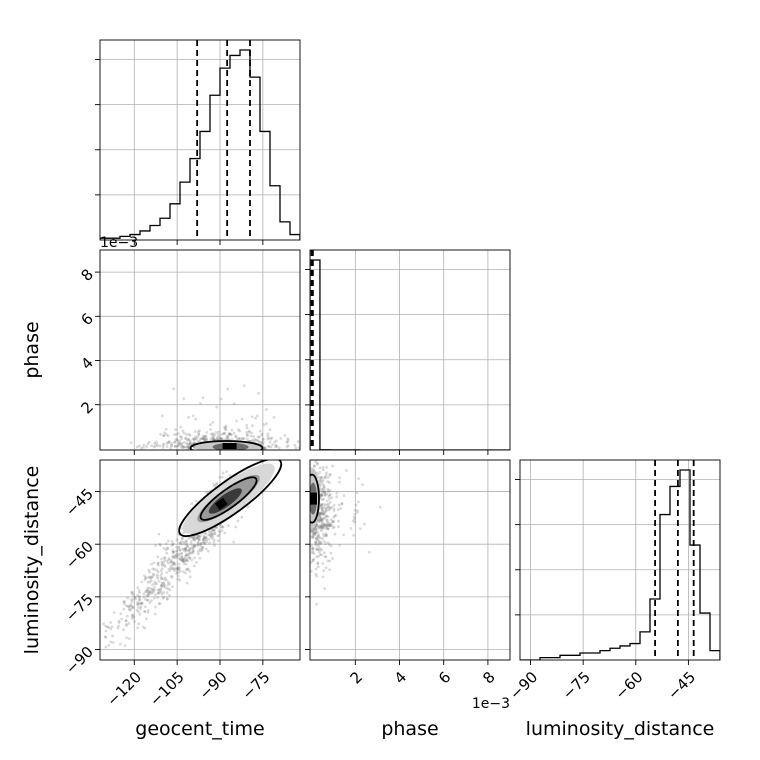  What do you see at coordinates (628, 685) in the screenshot?
I see `x-tick-label: −60` at bounding box center [628, 685].